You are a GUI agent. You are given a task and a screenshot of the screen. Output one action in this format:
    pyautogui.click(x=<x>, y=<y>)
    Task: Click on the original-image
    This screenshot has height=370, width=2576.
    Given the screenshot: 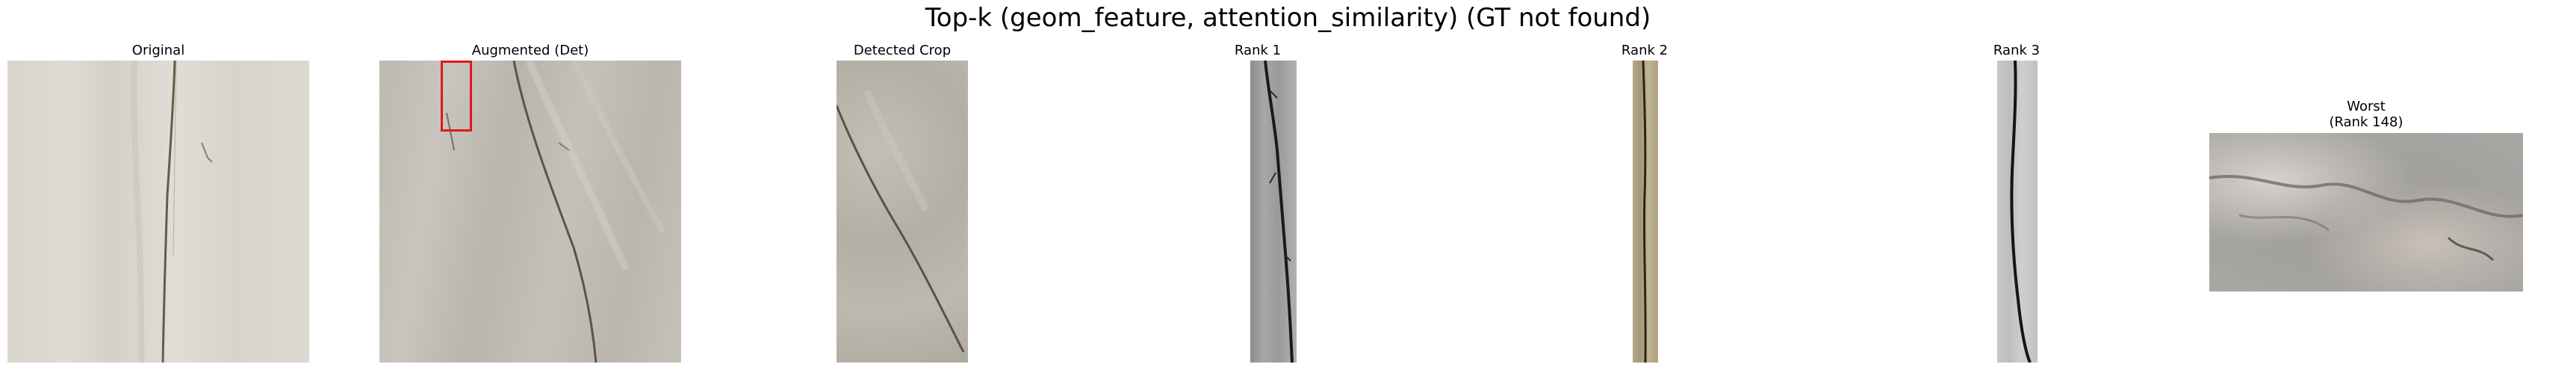 What is the action you would take?
    pyautogui.click(x=158, y=212)
    